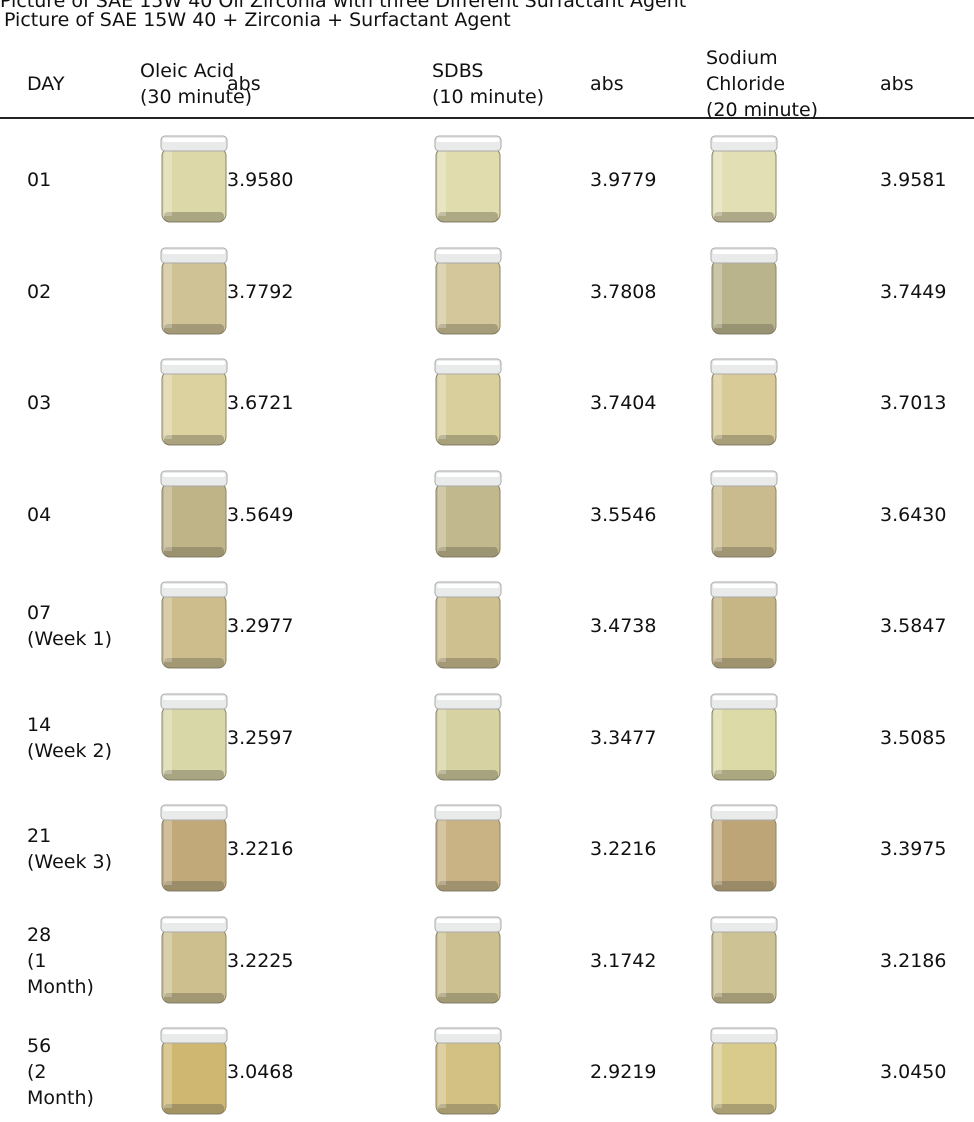  I want to click on abs-value: 3.2977, so click(260, 626).